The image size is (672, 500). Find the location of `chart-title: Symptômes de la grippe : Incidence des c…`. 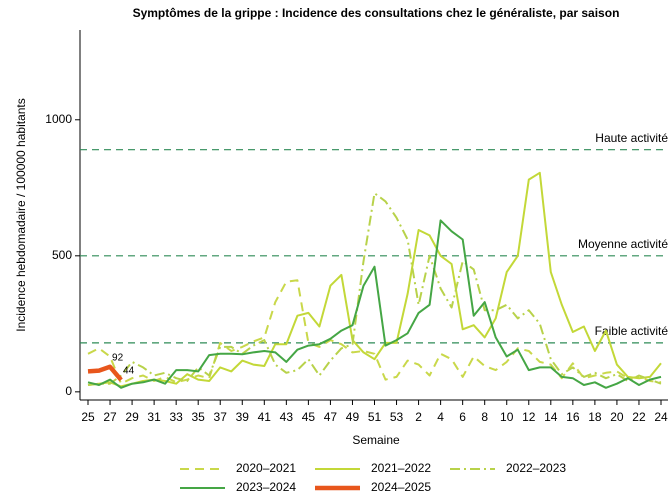

chart-title: Symptômes de la grippe : Incidence des c… is located at coordinates (376, 13).